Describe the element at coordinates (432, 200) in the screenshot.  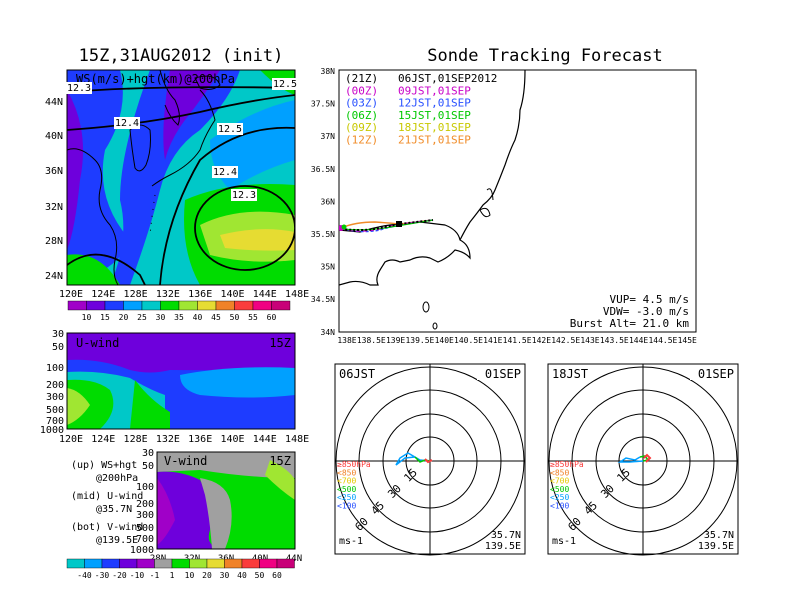
I see `track-coastline` at that location.